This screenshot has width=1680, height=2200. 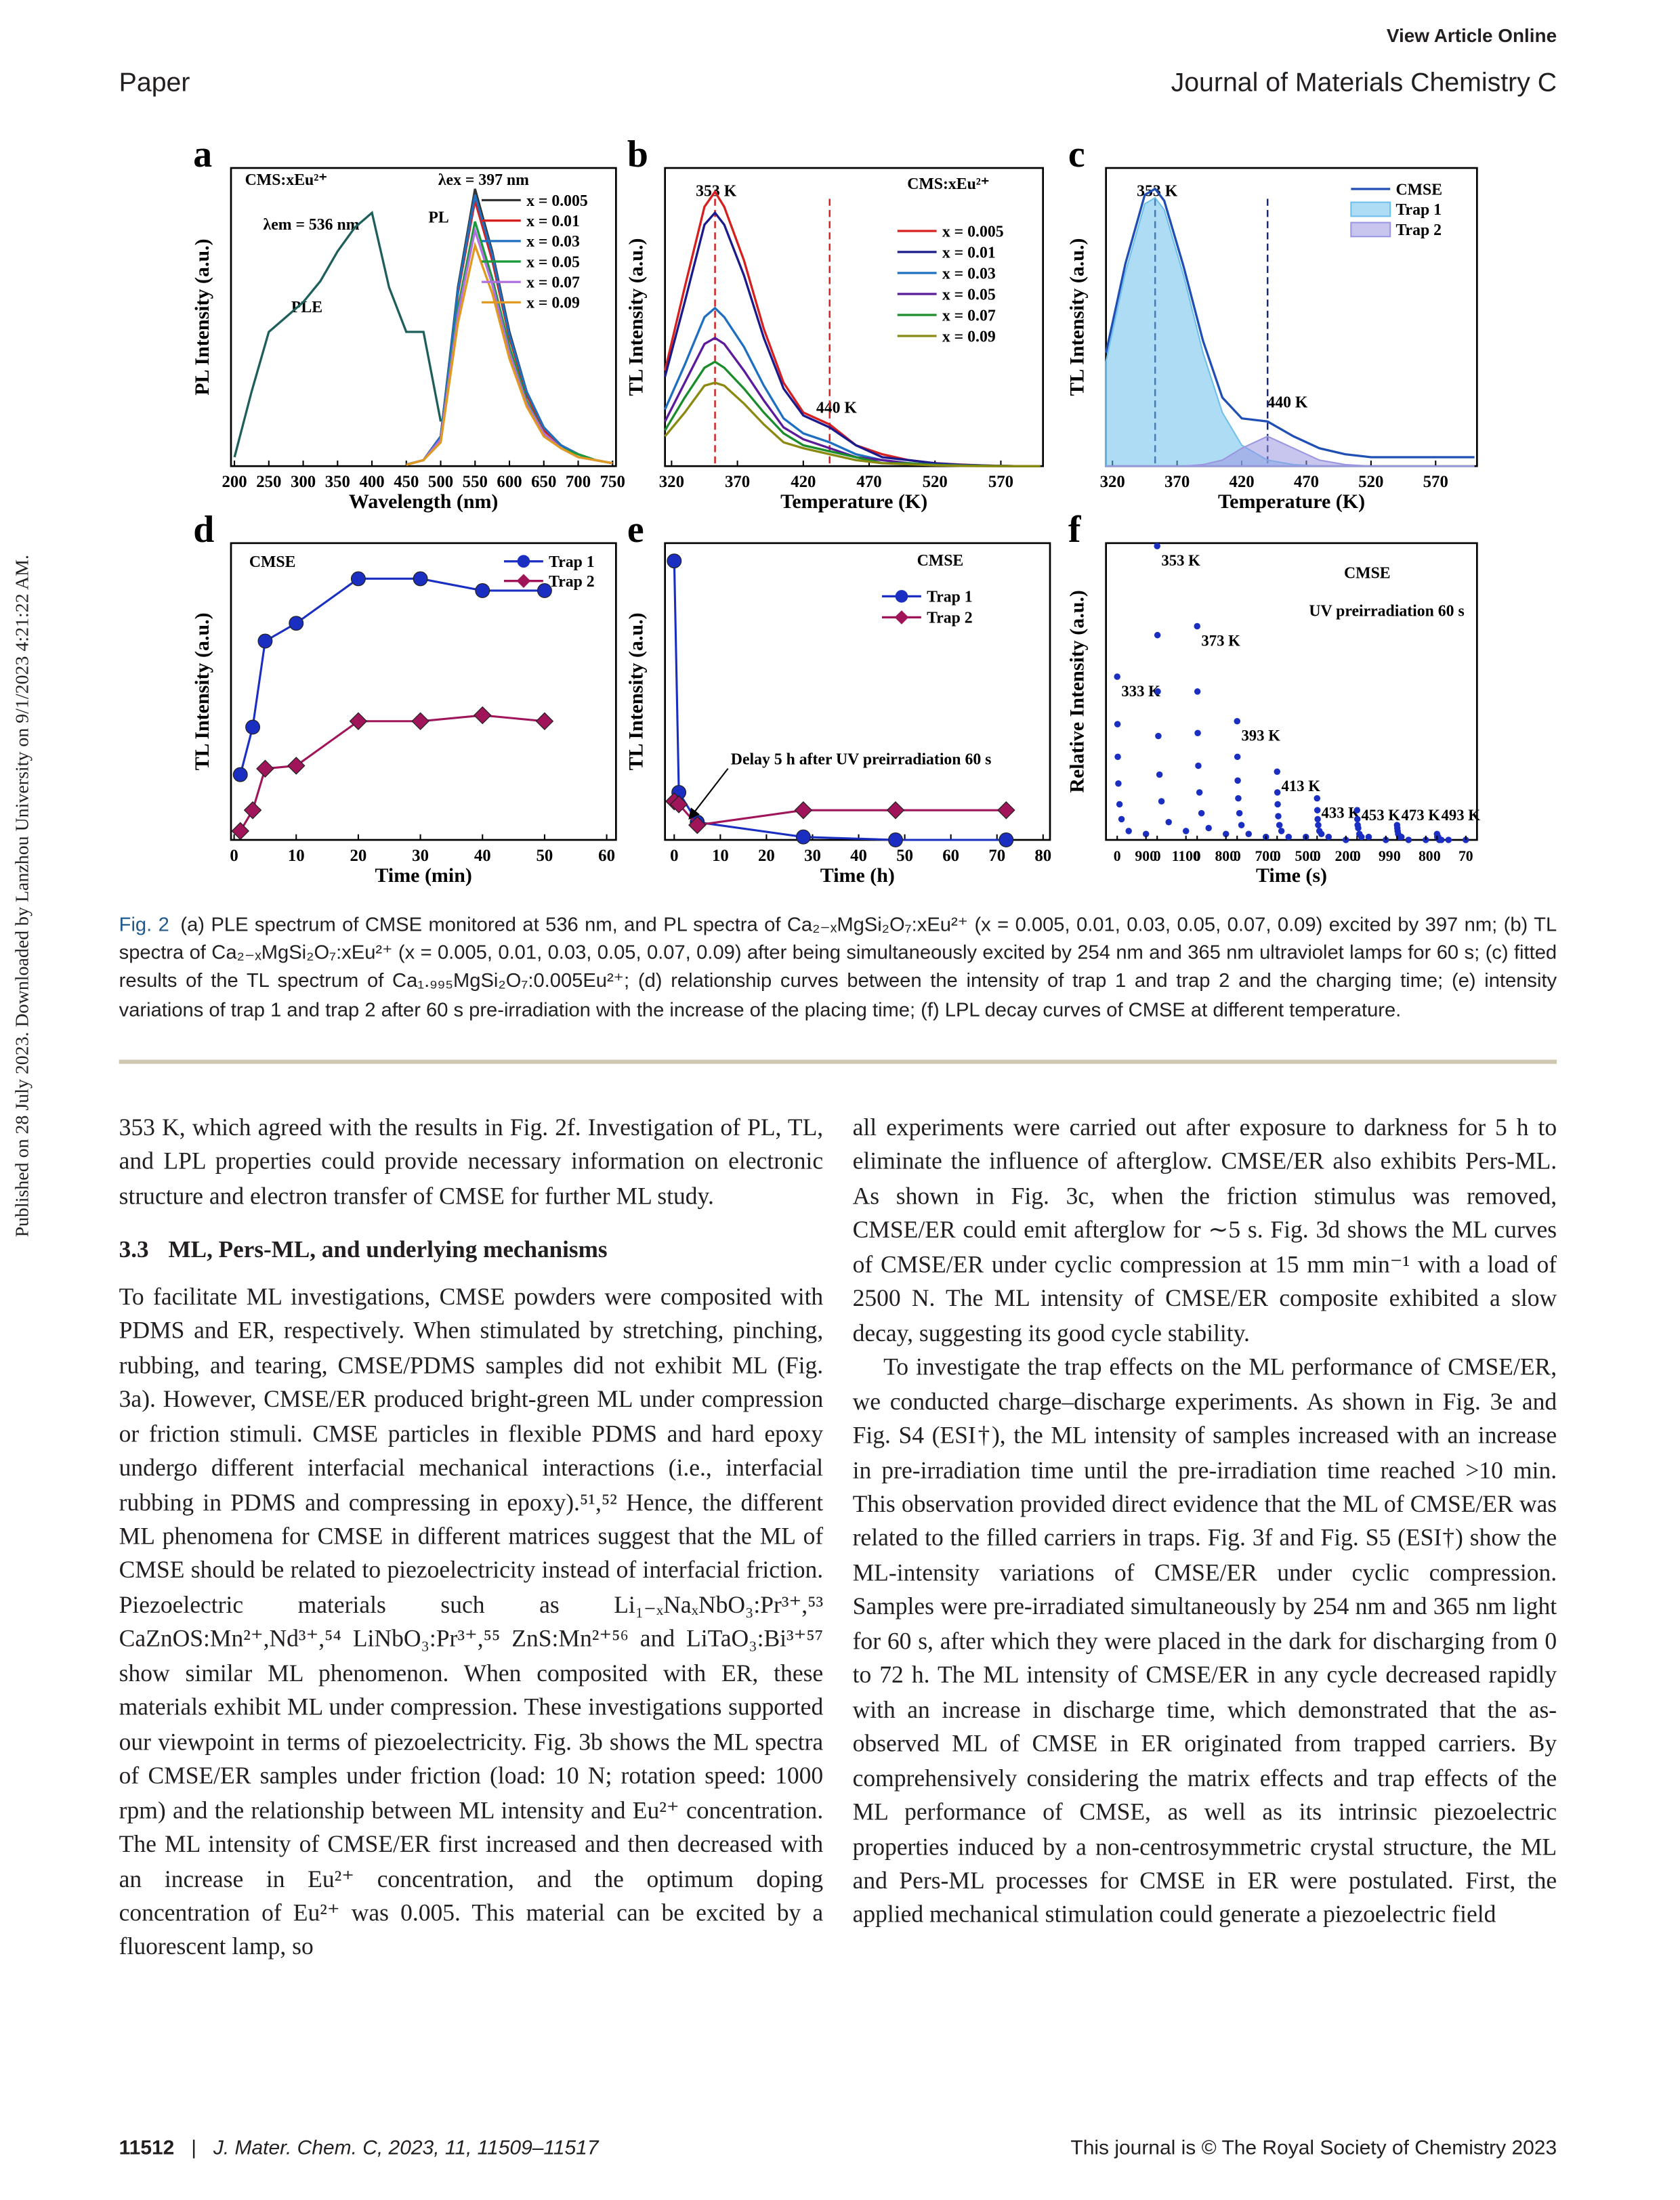 I want to click on x-tick-label: 300, so click(x=303, y=482).